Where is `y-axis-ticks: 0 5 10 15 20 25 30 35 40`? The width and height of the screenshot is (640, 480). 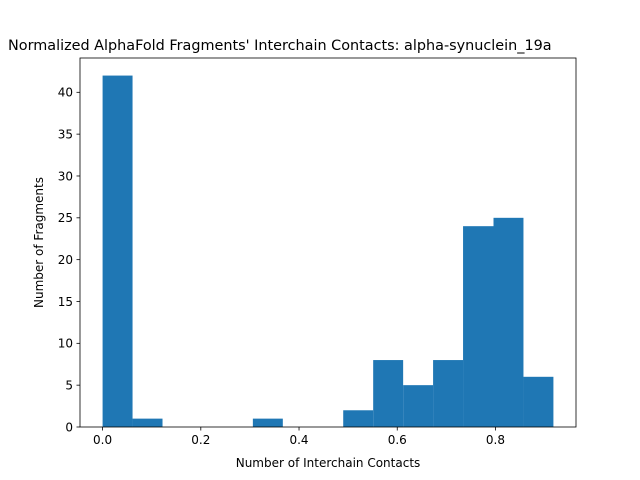
y-axis-ticks: 0 5 10 15 20 25 30 35 40 is located at coordinates (69, 260).